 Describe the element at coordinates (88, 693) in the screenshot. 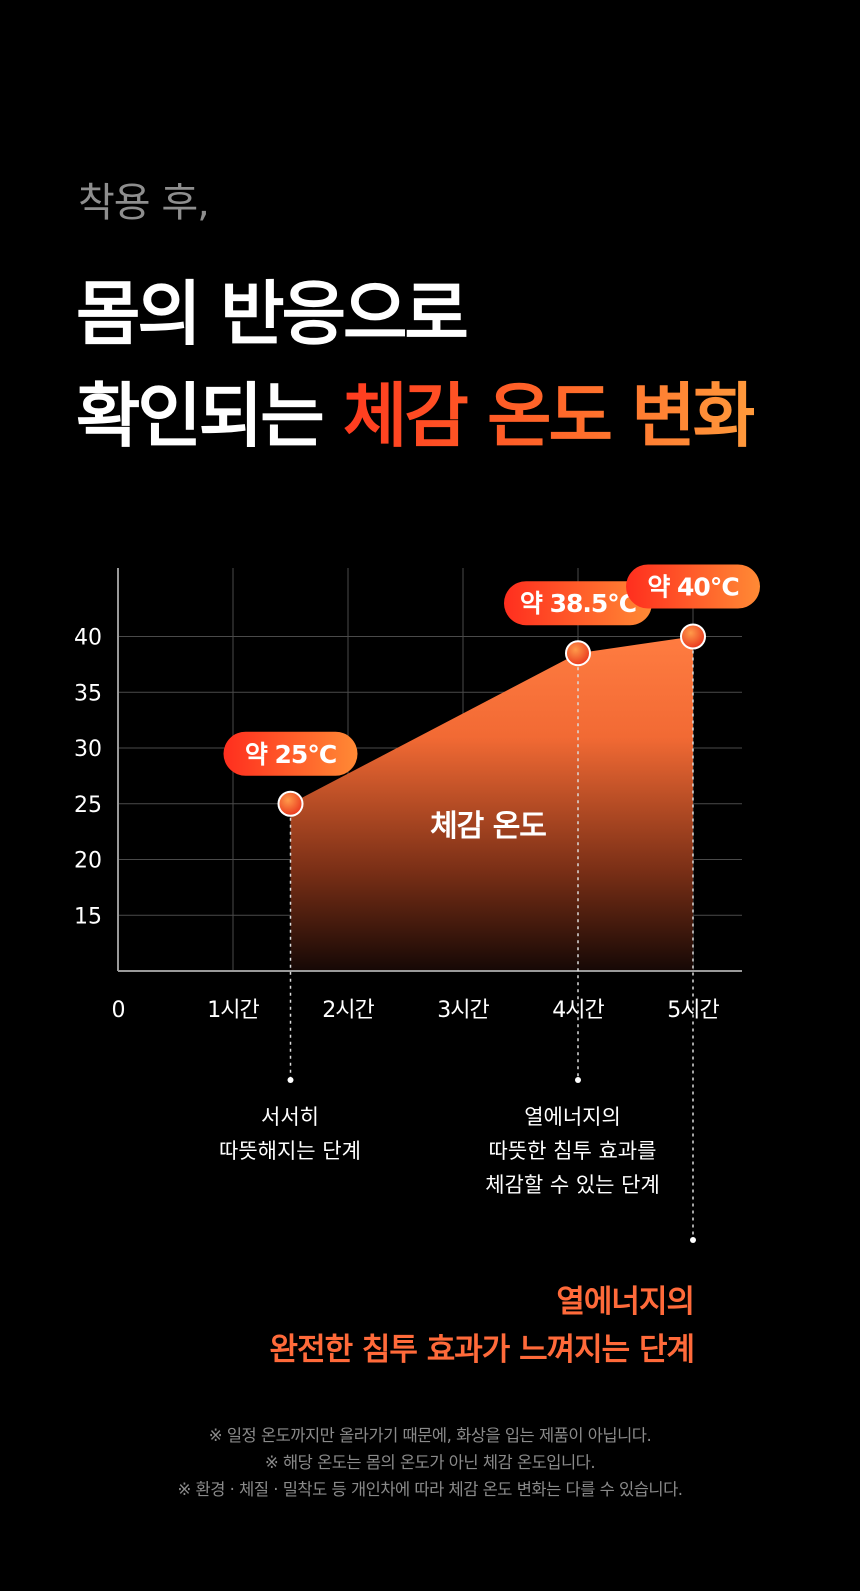

I see `y-tick-label: 35` at that location.